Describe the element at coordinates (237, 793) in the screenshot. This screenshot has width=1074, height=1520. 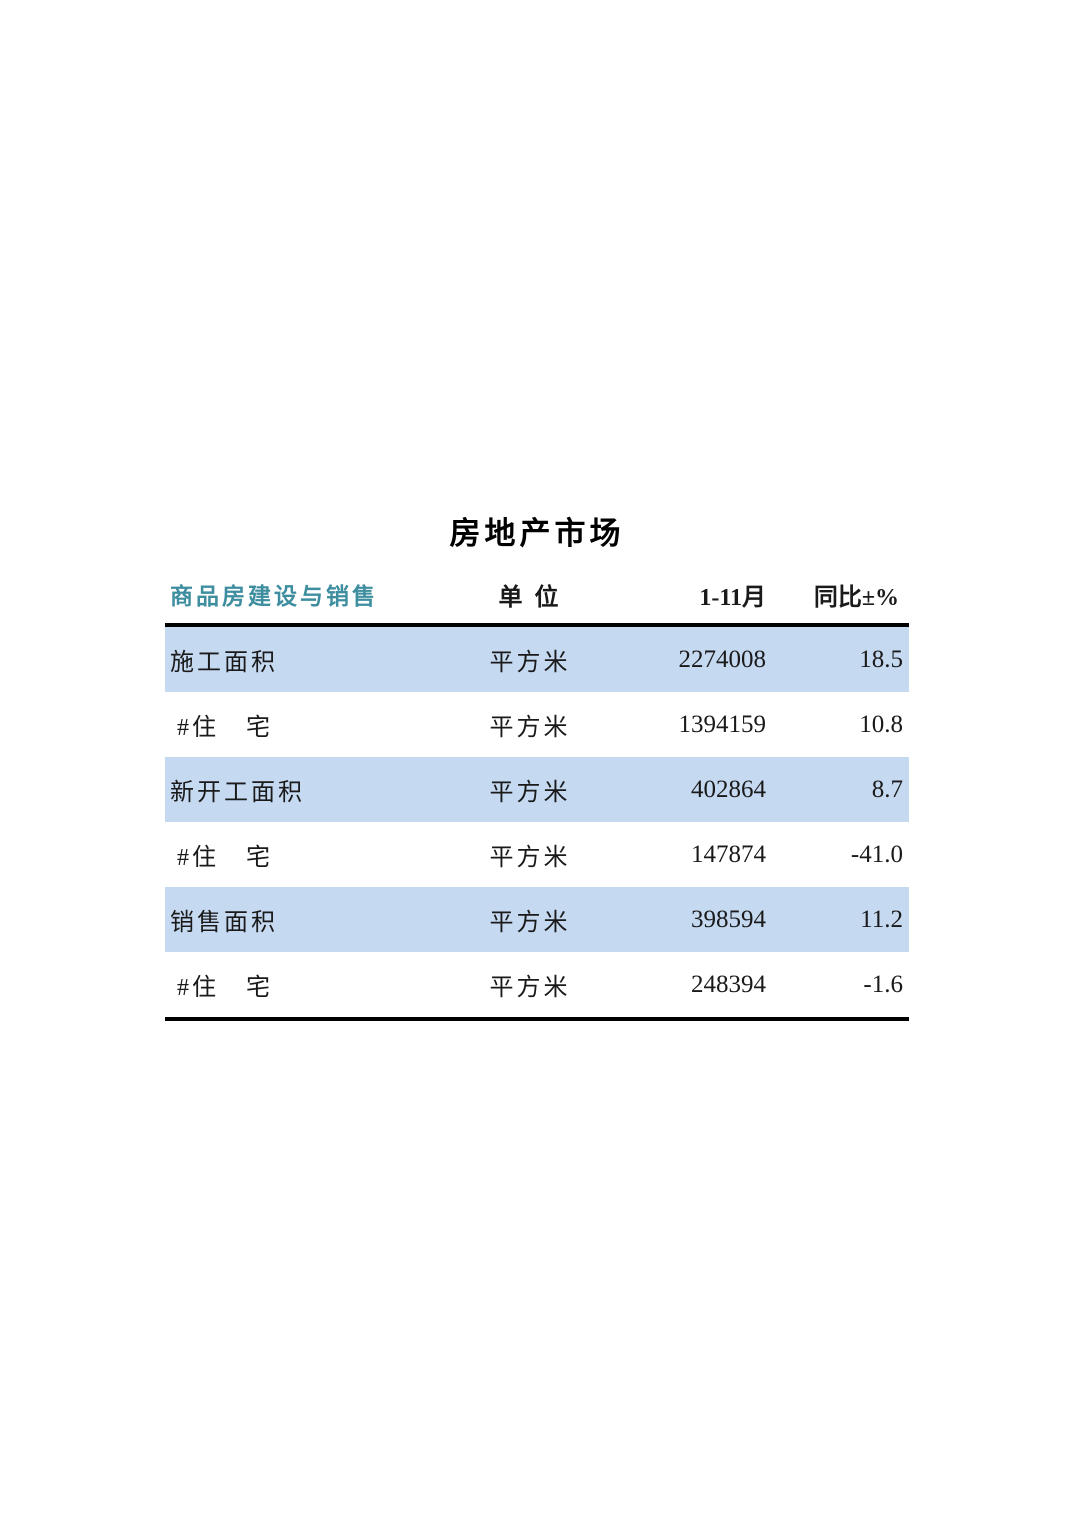
I see `row-indicator: 新开工面积` at that location.